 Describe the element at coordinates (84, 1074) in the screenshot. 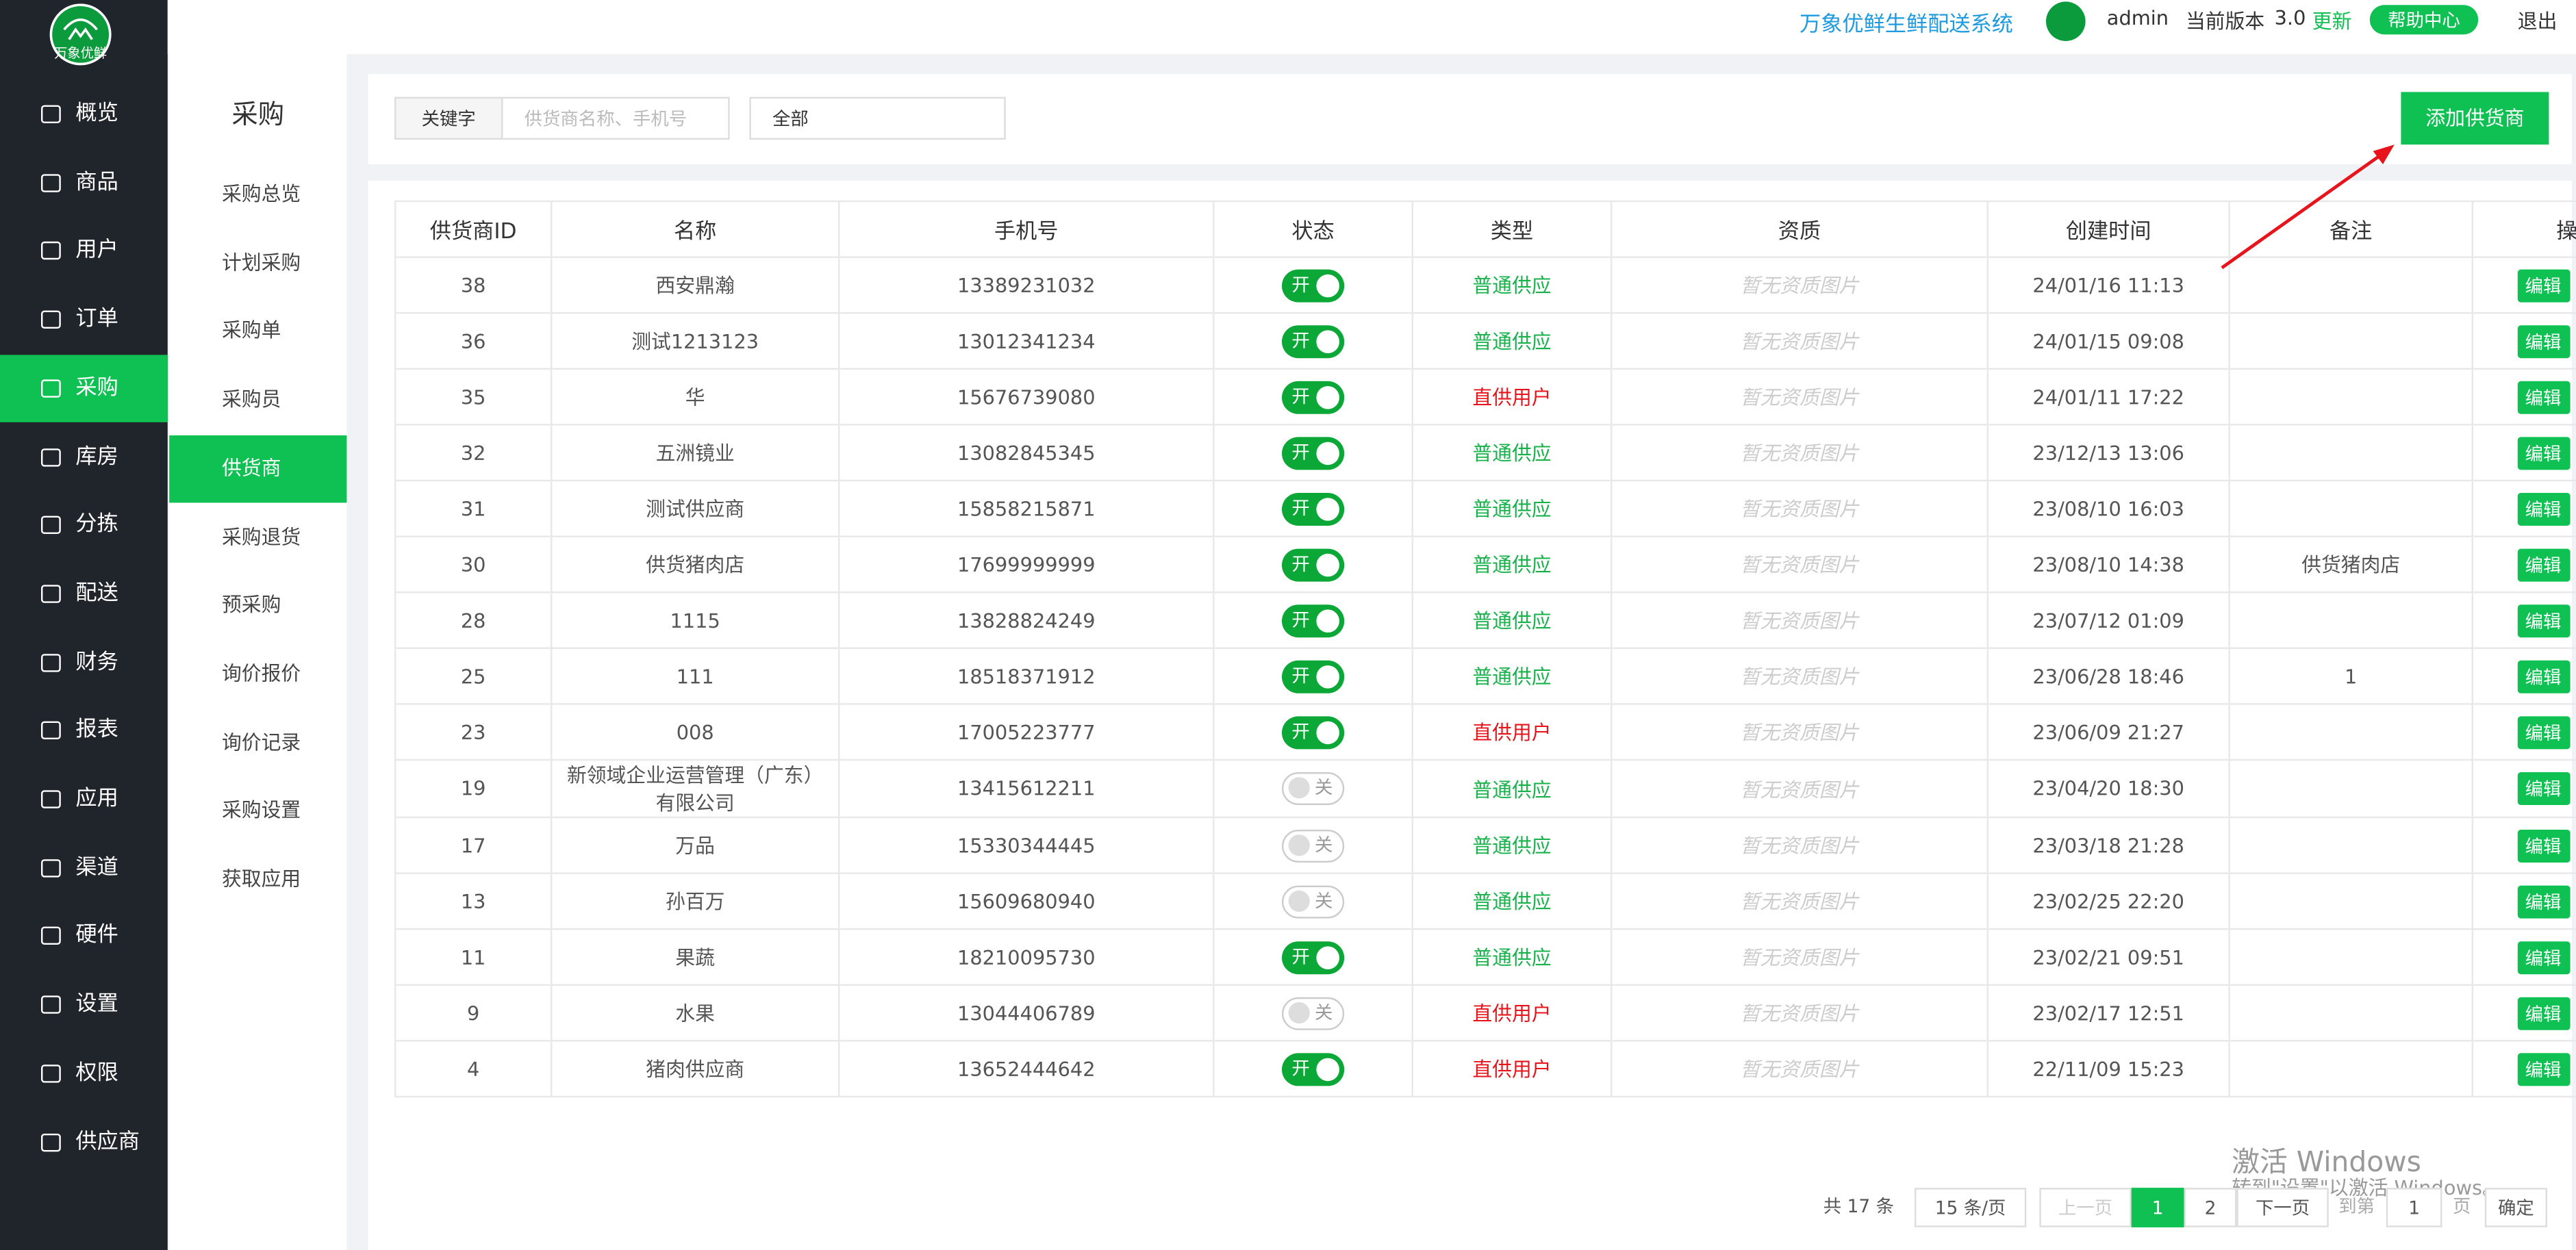

I see `menu-item: 权限` at that location.